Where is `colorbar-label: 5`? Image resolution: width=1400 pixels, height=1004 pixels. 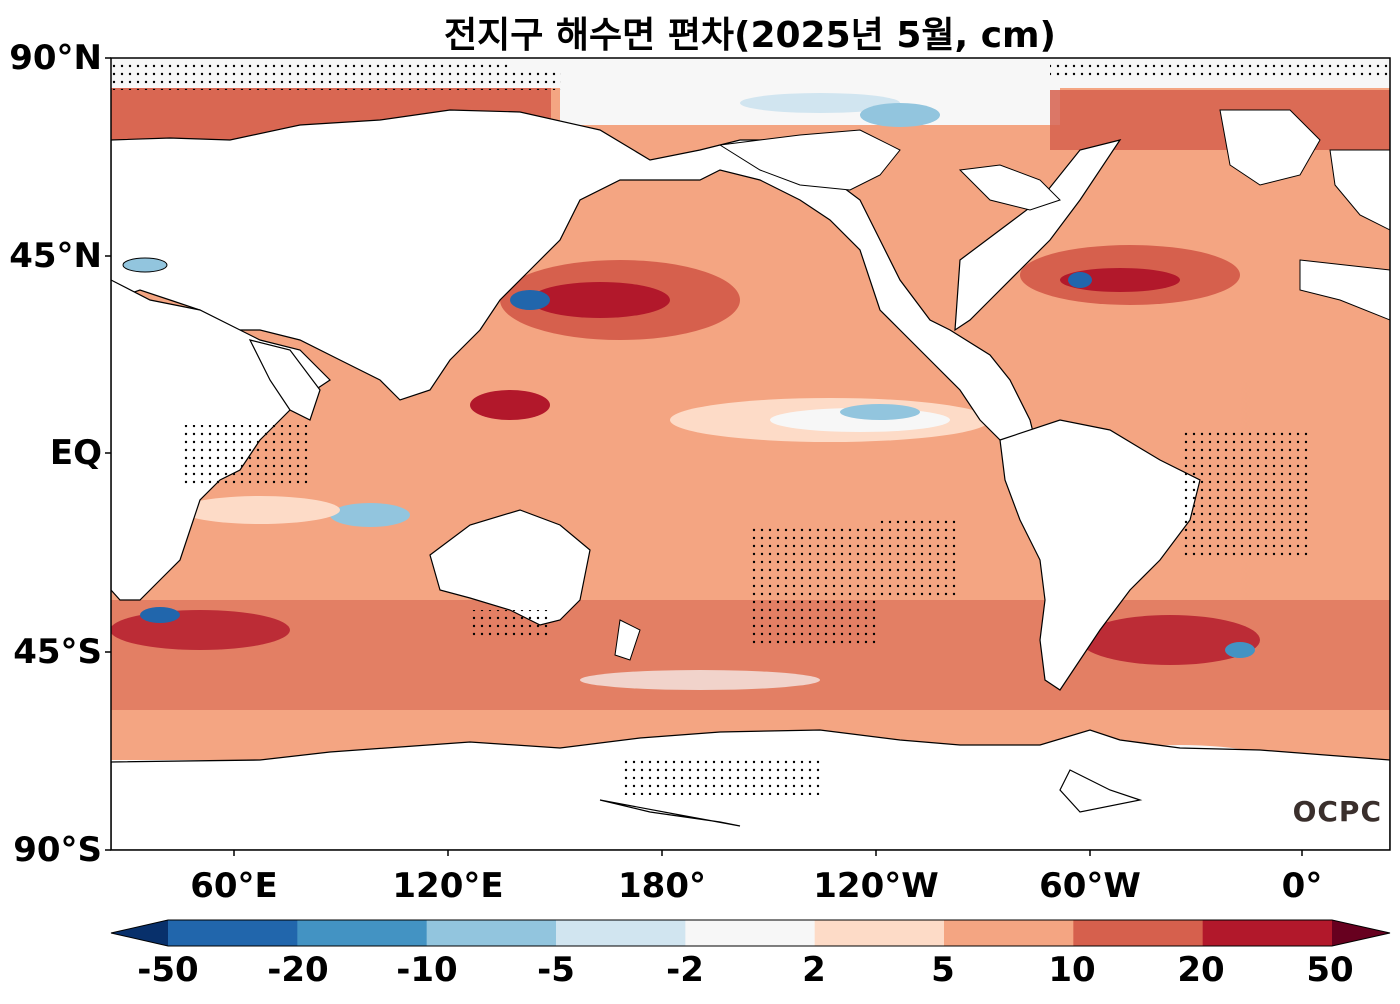
colorbar-label: 5 is located at coordinates (943, 970).